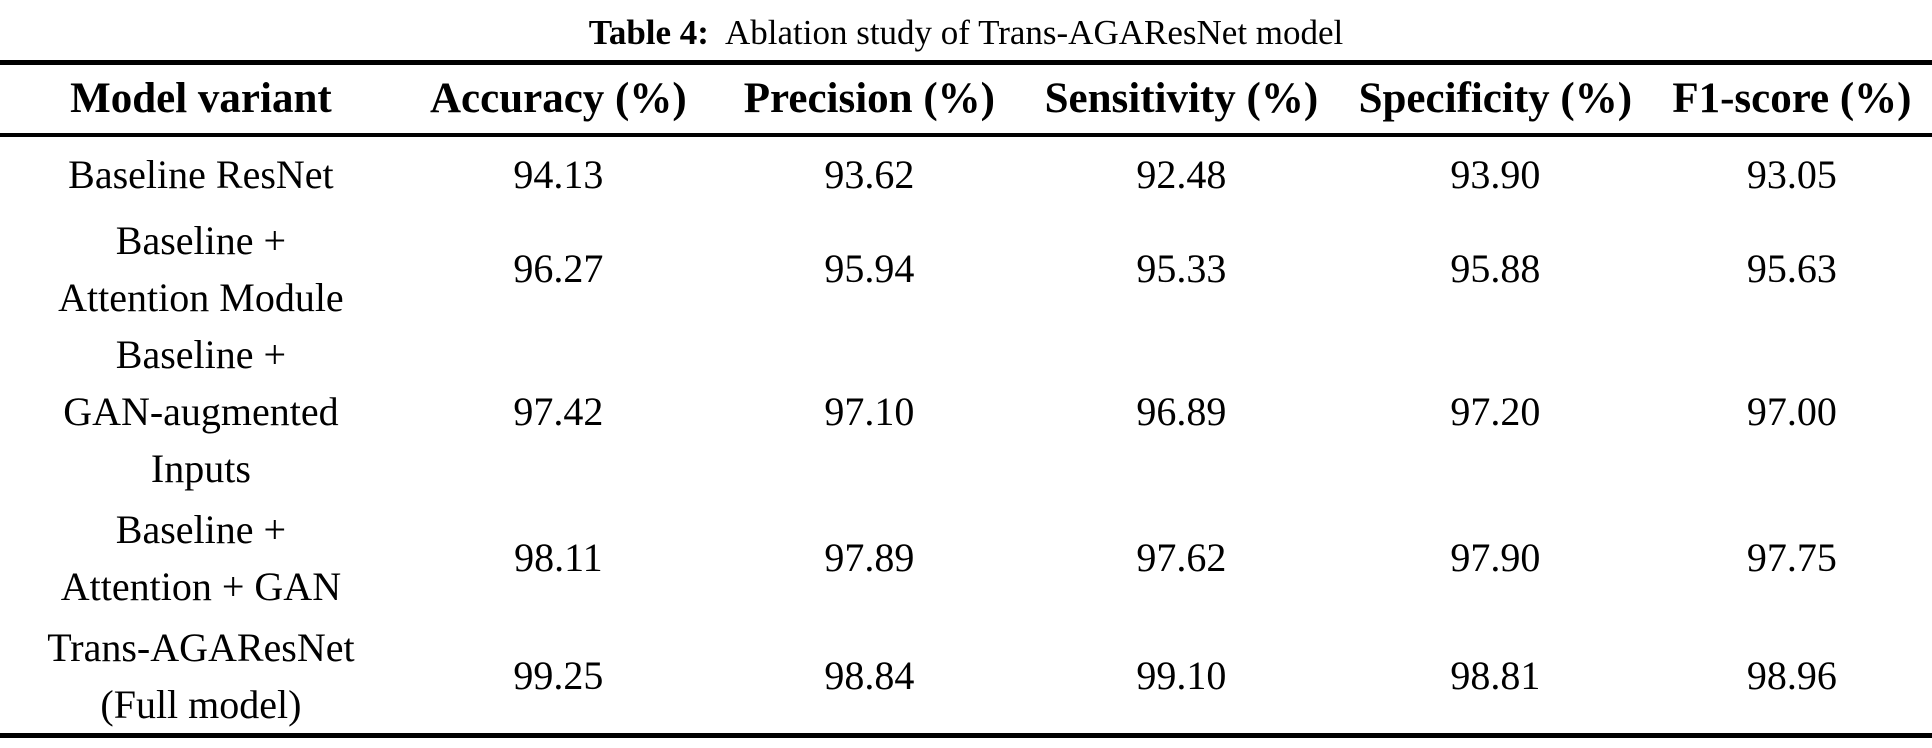  I want to click on model-variant-cell: Baseline + Attention + GAN, so click(201, 557).